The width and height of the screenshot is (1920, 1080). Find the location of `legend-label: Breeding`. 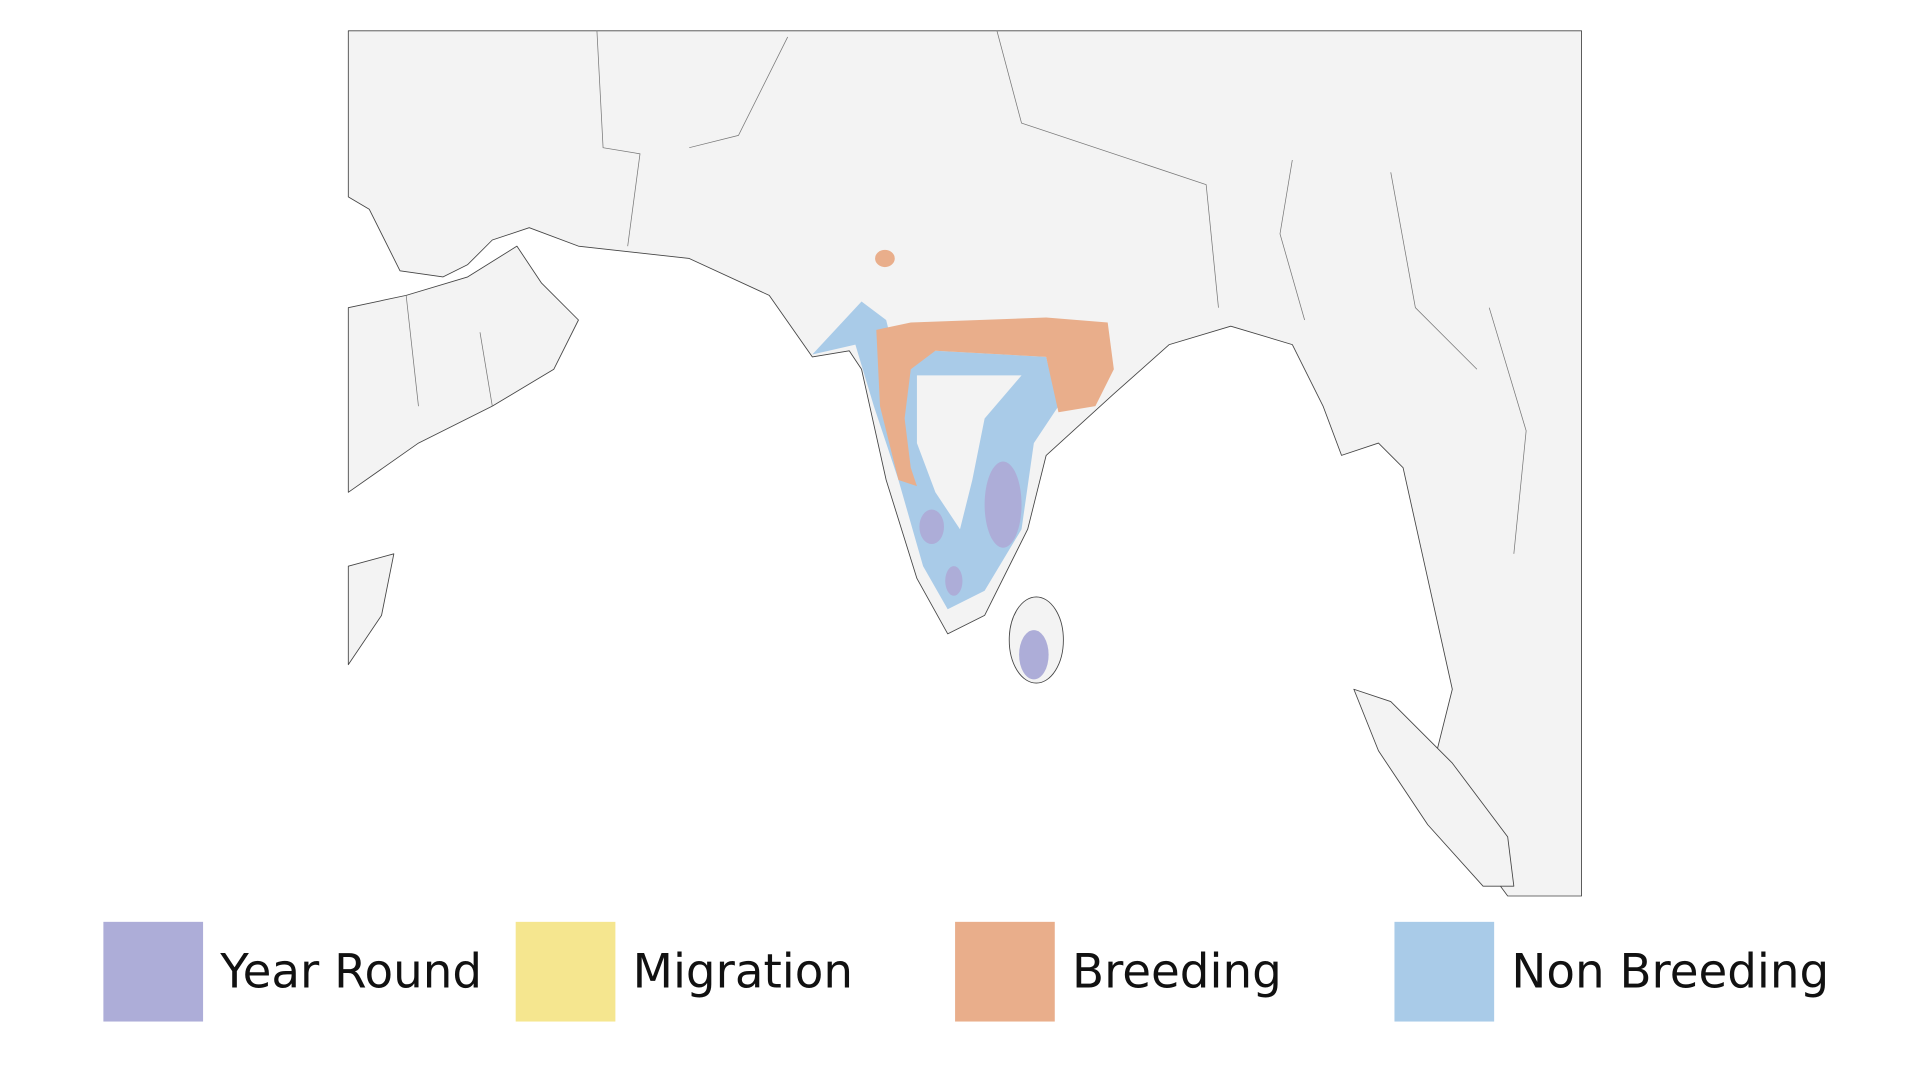

legend-label: Breeding is located at coordinates (1177, 972).